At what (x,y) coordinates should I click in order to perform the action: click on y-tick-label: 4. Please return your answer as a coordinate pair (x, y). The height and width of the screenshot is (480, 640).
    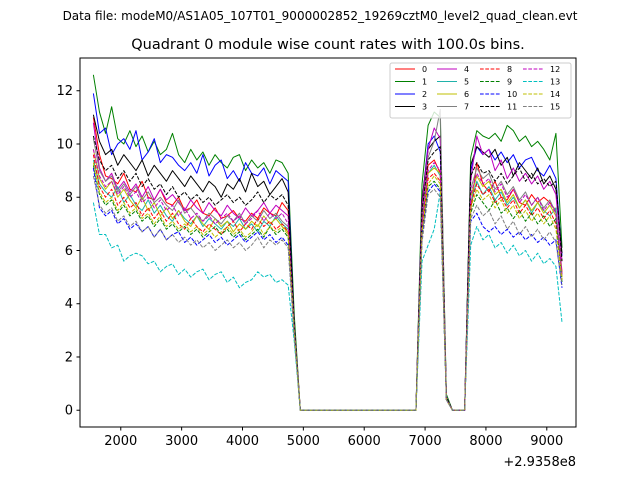
    Looking at the image, I should click on (69, 304).